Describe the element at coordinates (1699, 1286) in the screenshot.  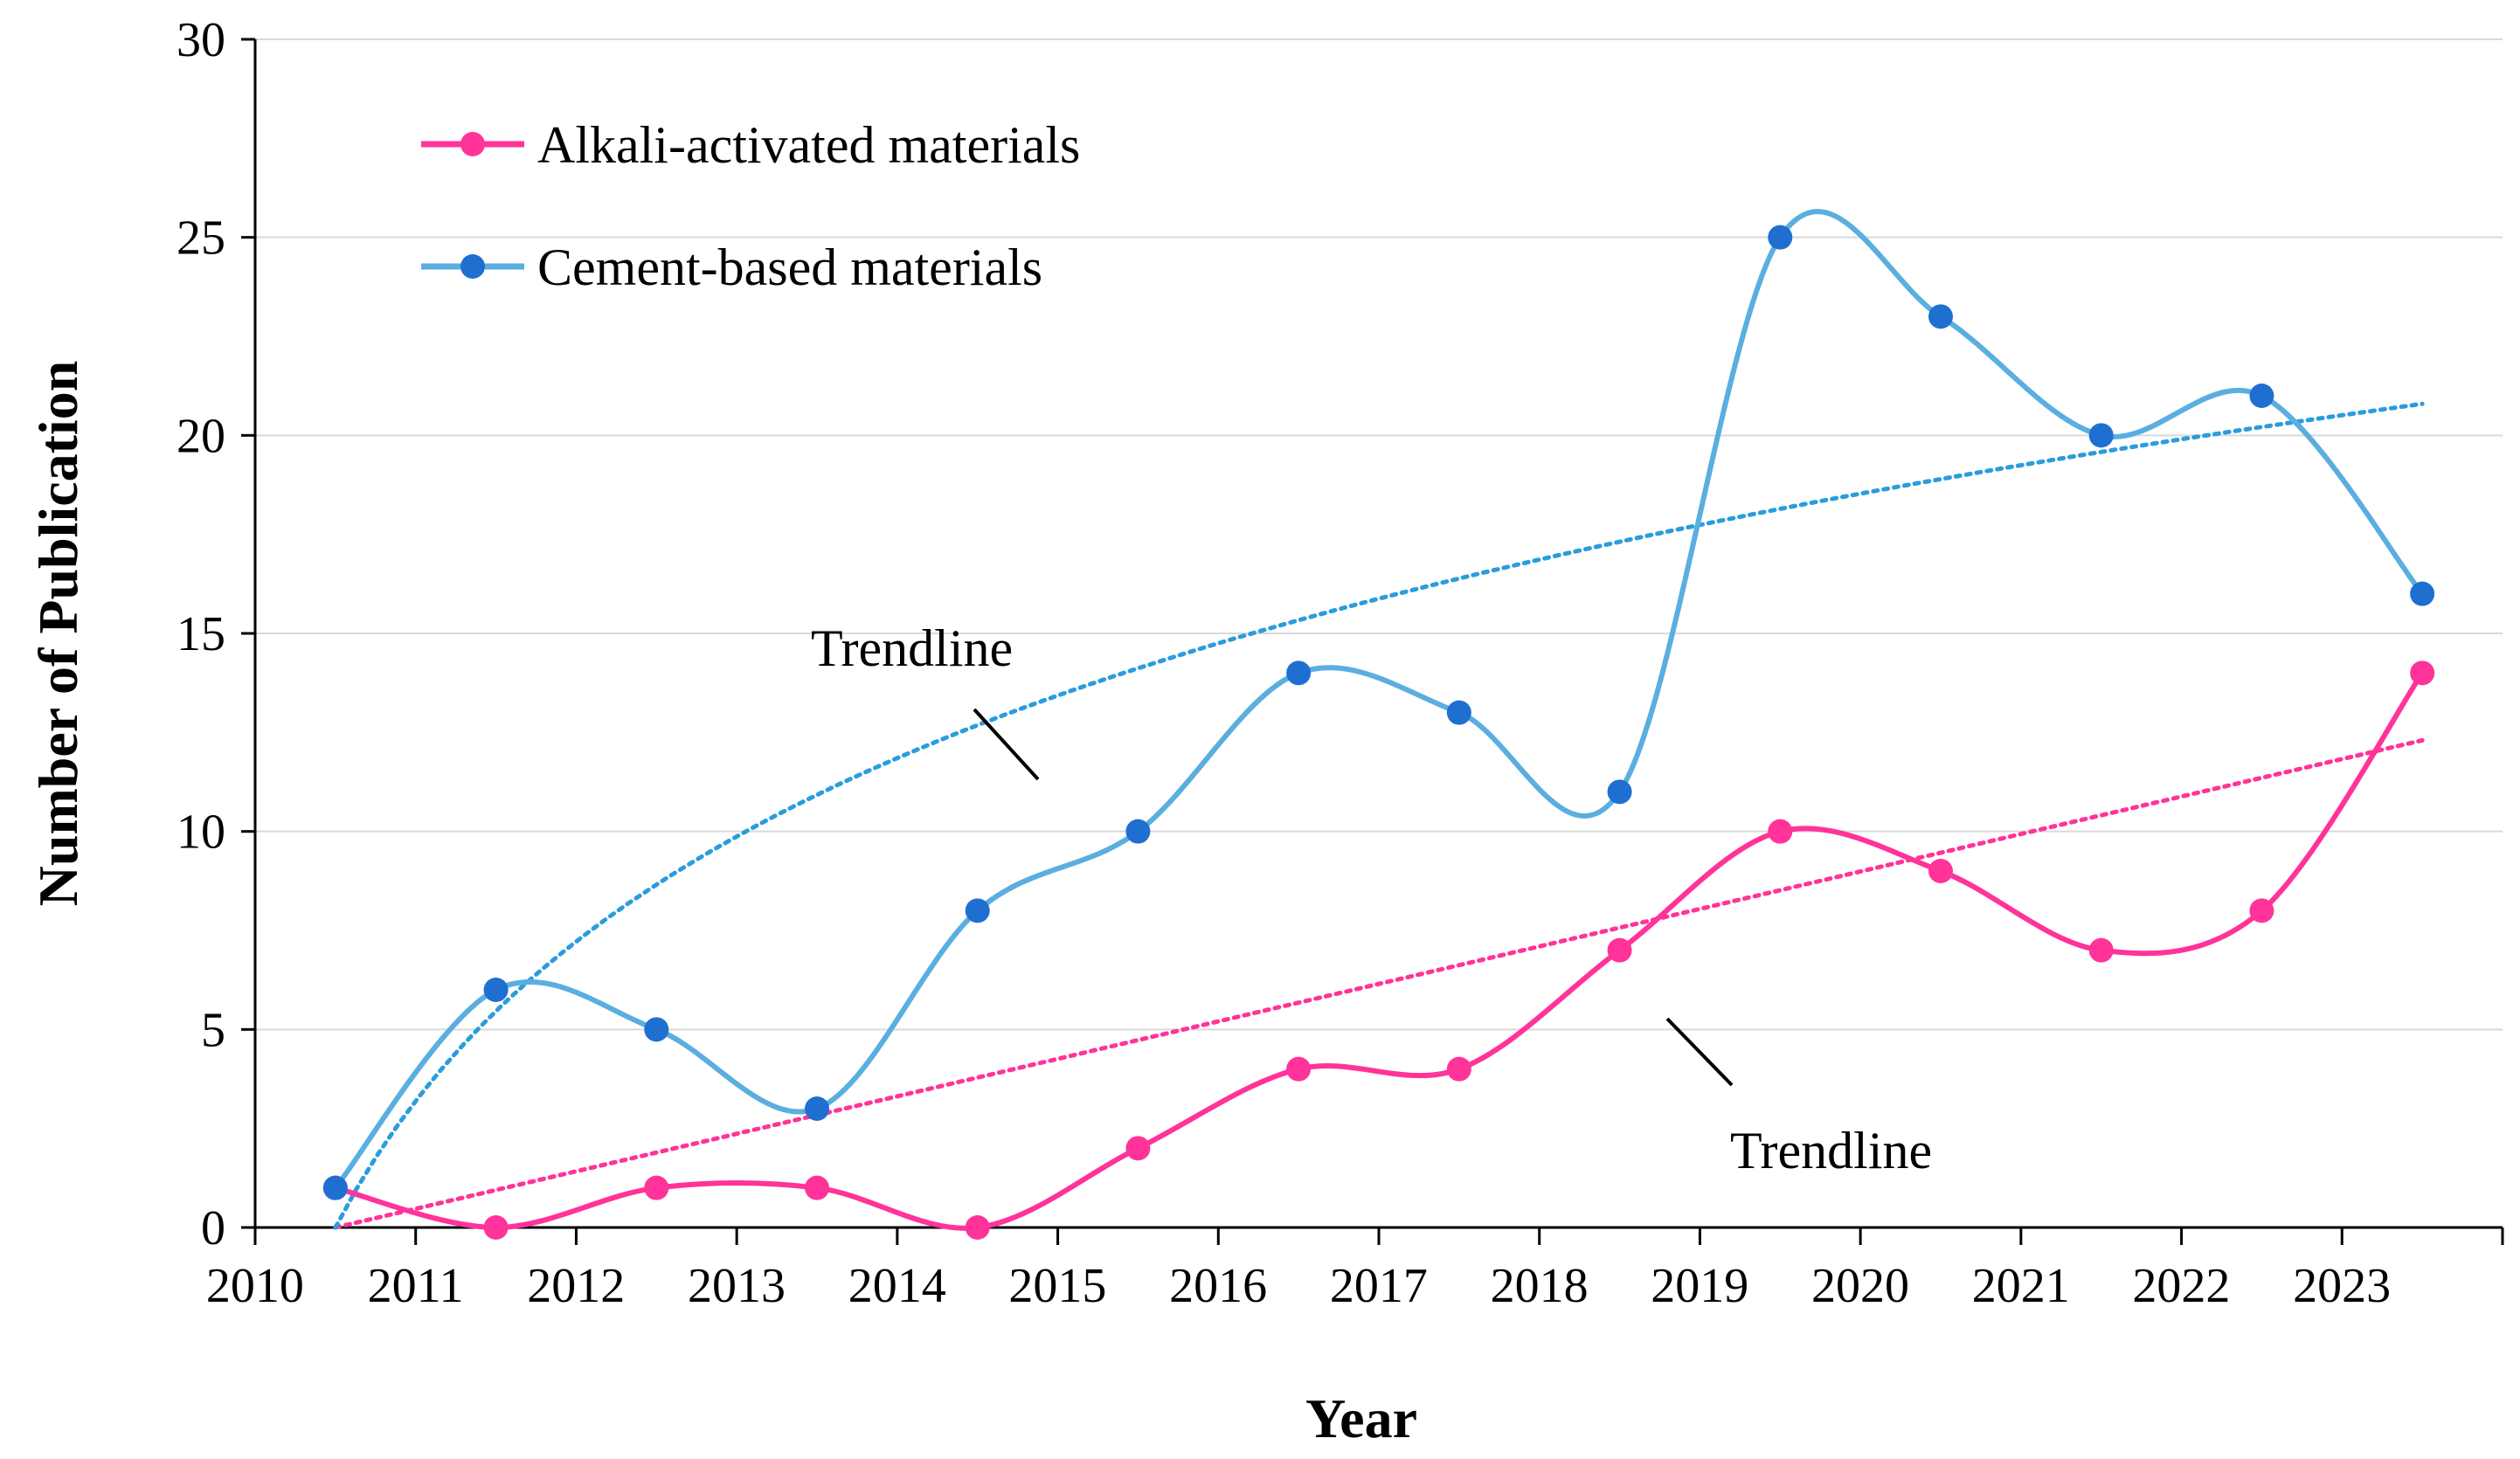
I see `x-tick-label: 2019` at that location.